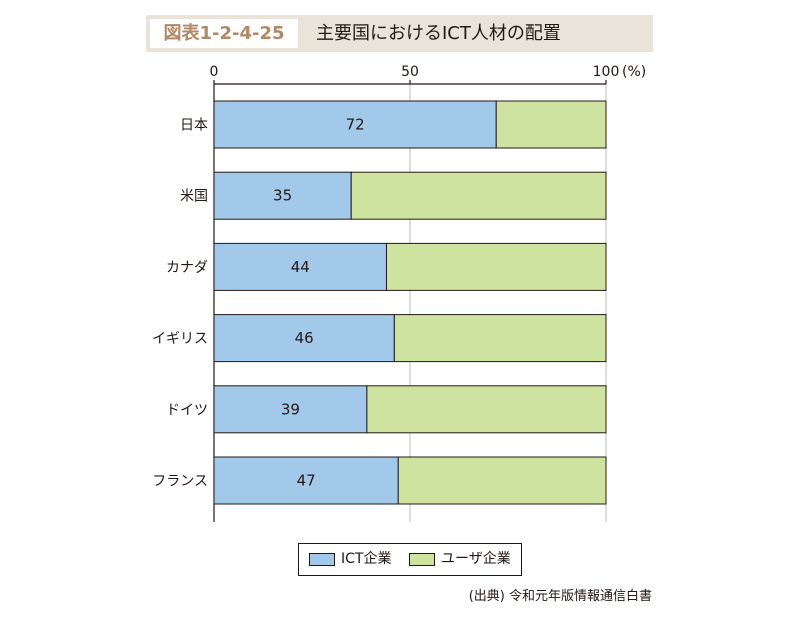 This screenshot has height=618, width=800. I want to click on legend-item-ict: ICT企業, so click(350, 559).